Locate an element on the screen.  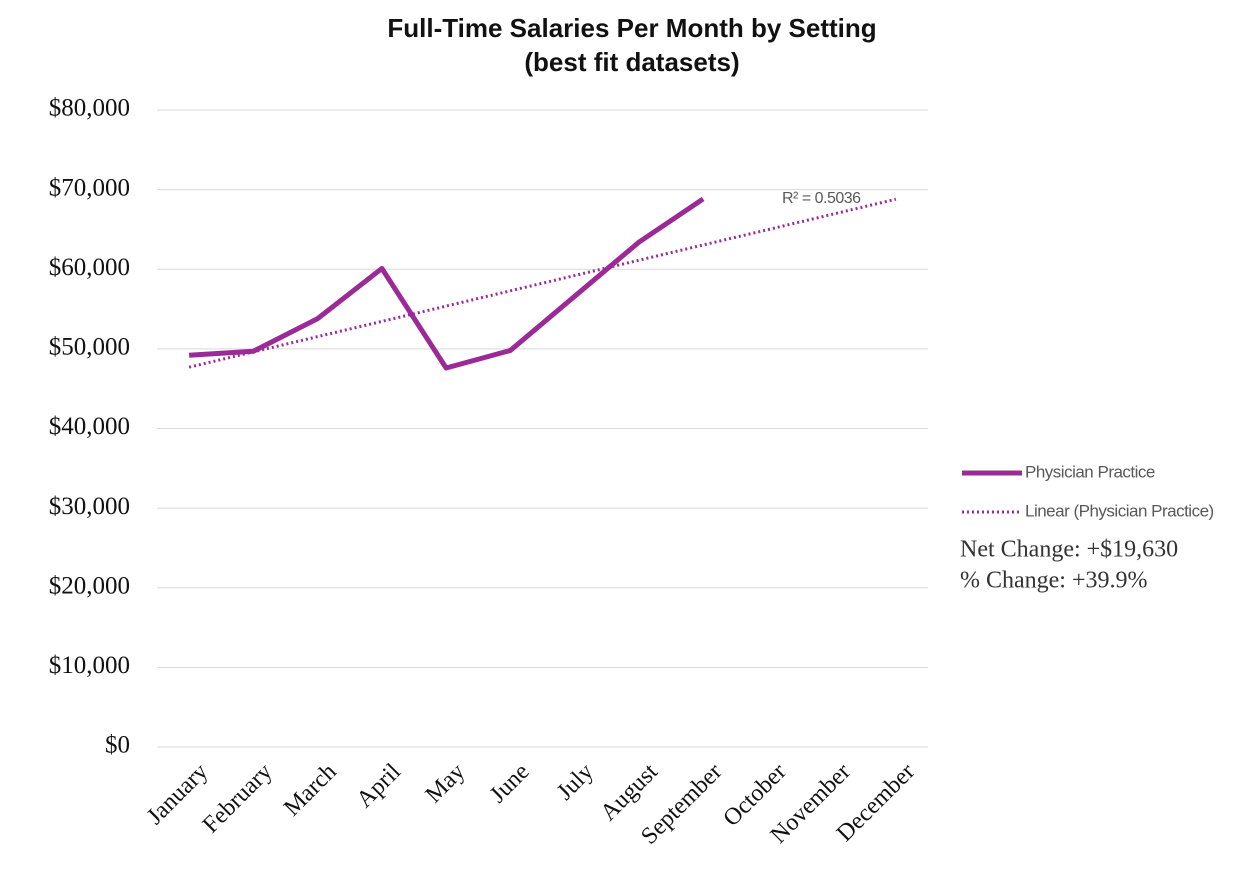
x-tick-label: May is located at coordinates (446, 784).